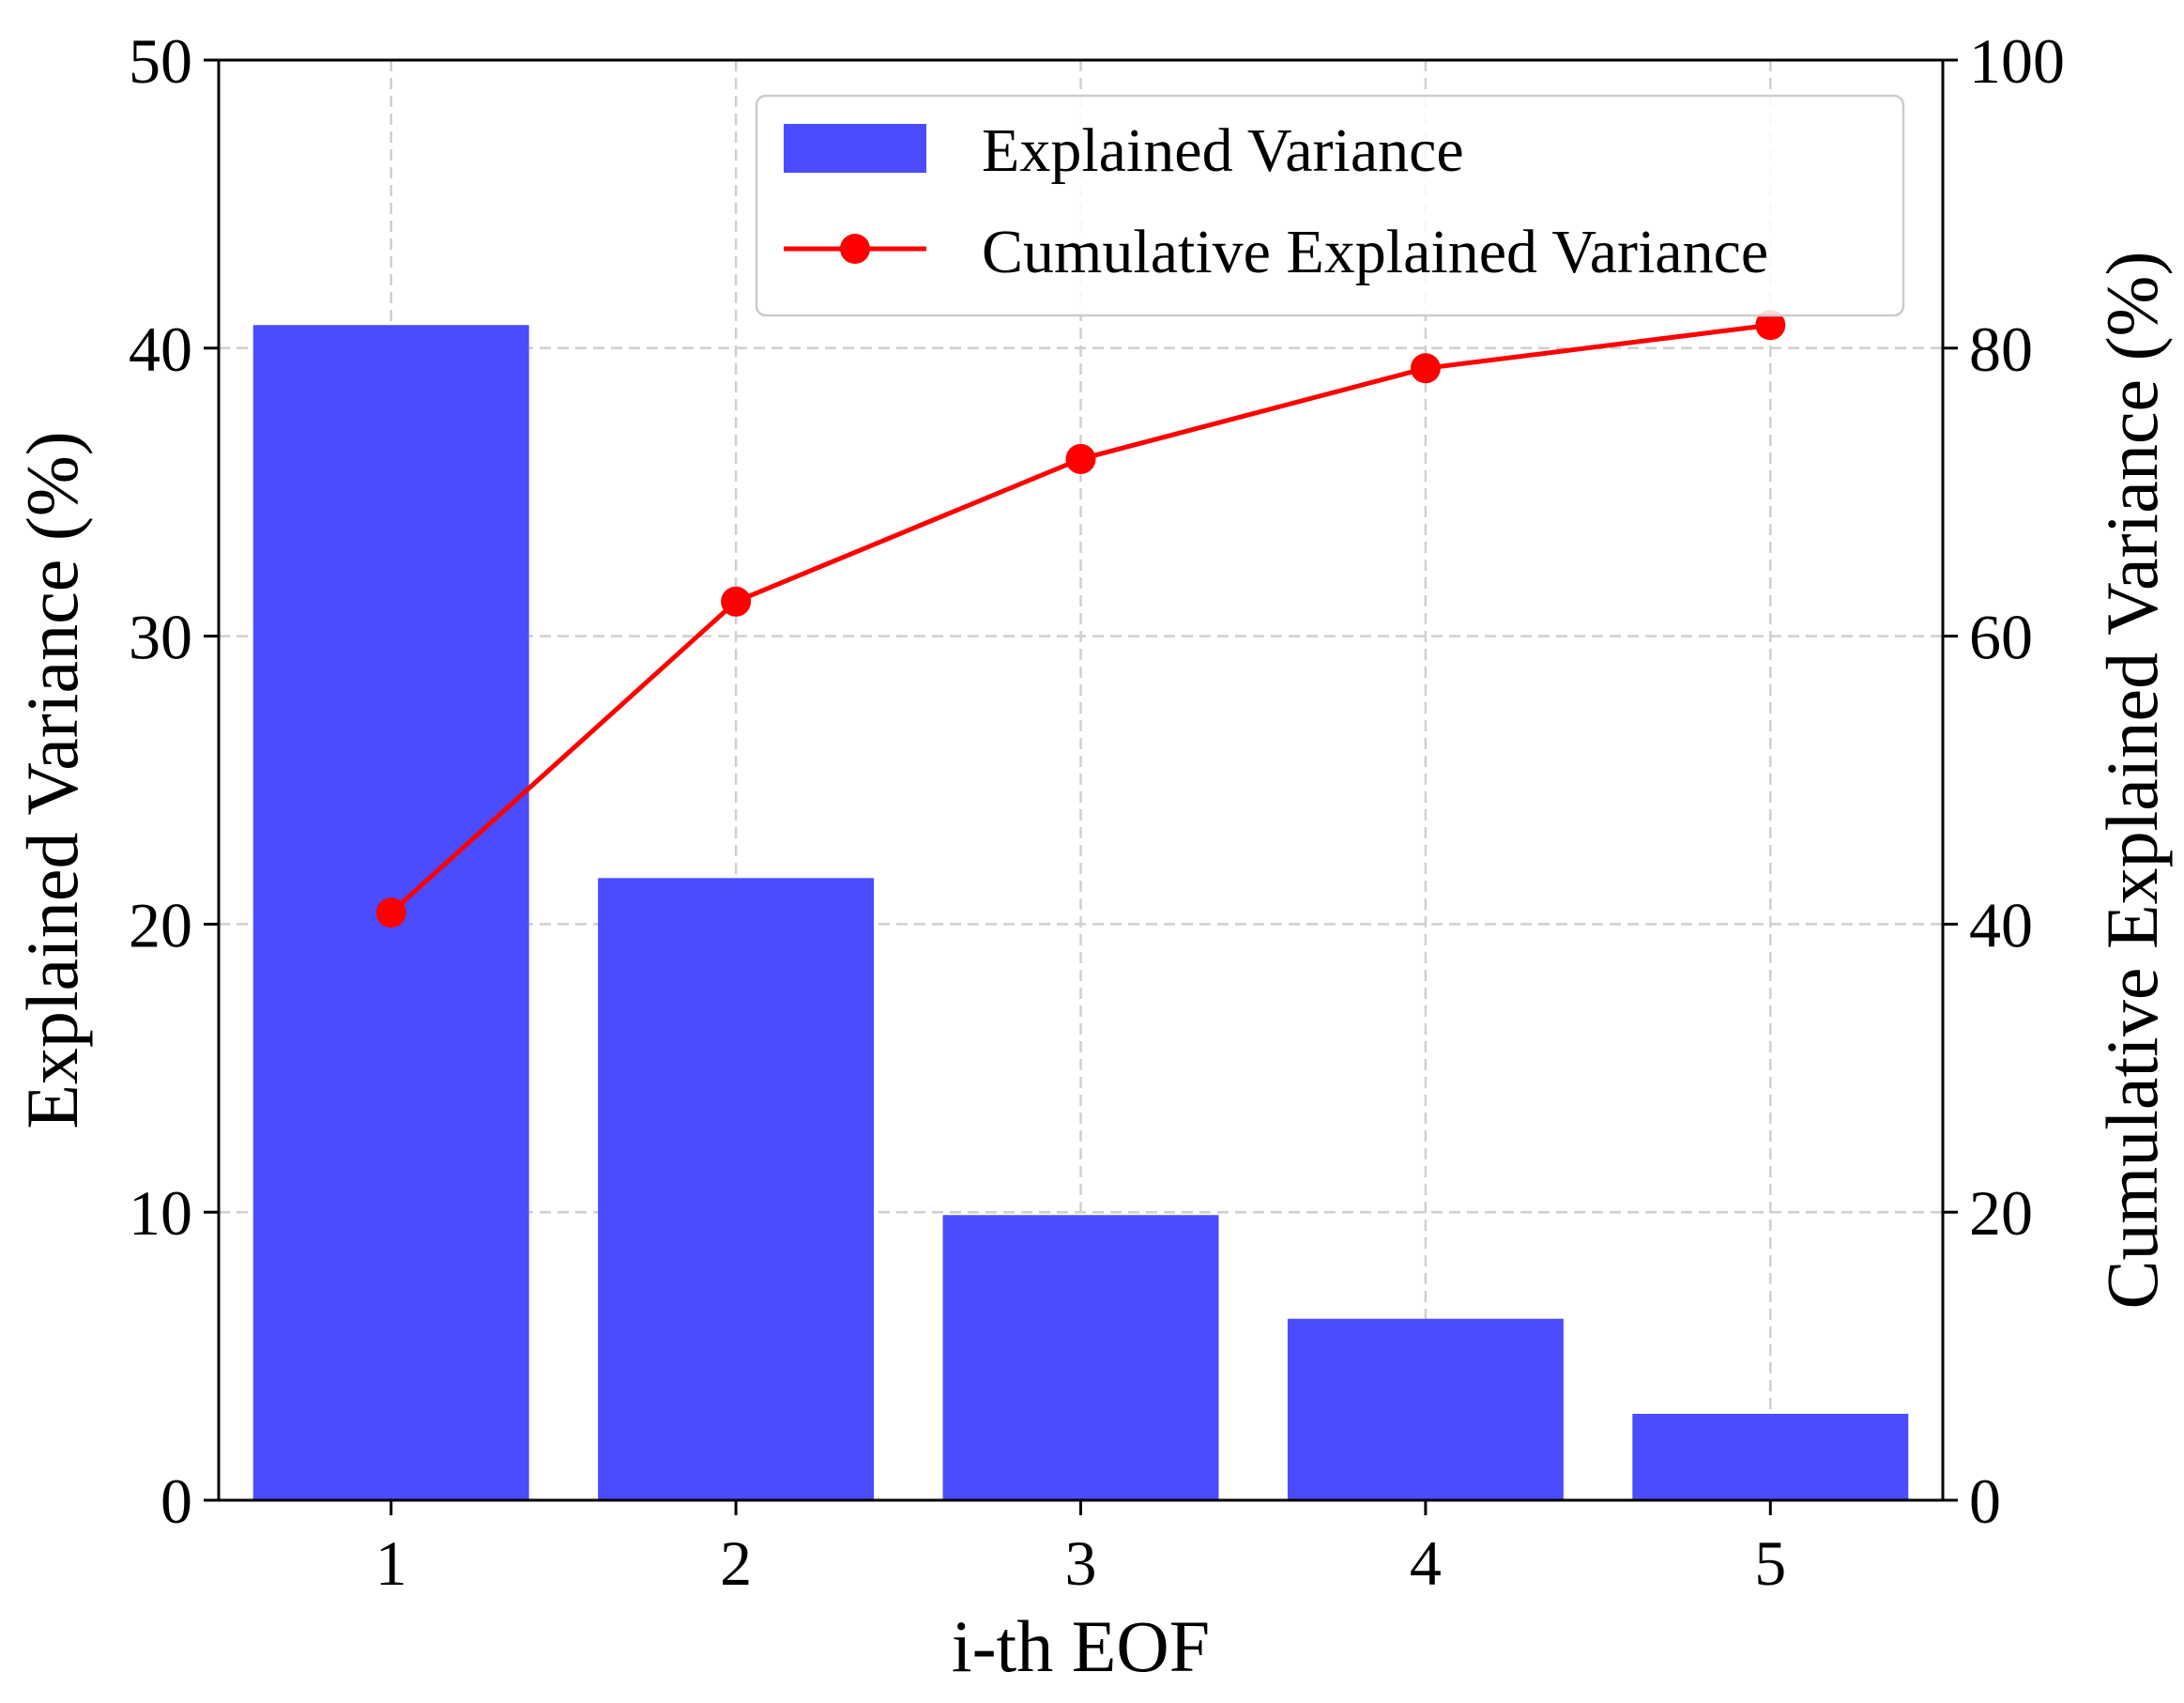 The image size is (2184, 1703). Describe the element at coordinates (1223, 150) in the screenshot. I see `legend-label-explained-variance: Explained Variance` at that location.